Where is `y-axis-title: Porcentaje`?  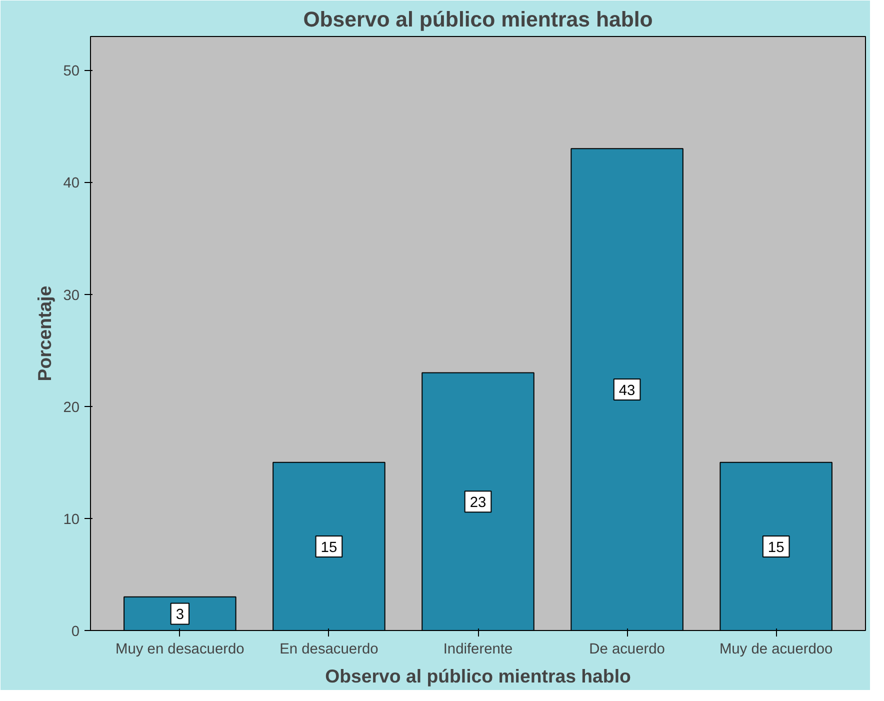 y-axis-title: Porcentaje is located at coordinates (45, 334).